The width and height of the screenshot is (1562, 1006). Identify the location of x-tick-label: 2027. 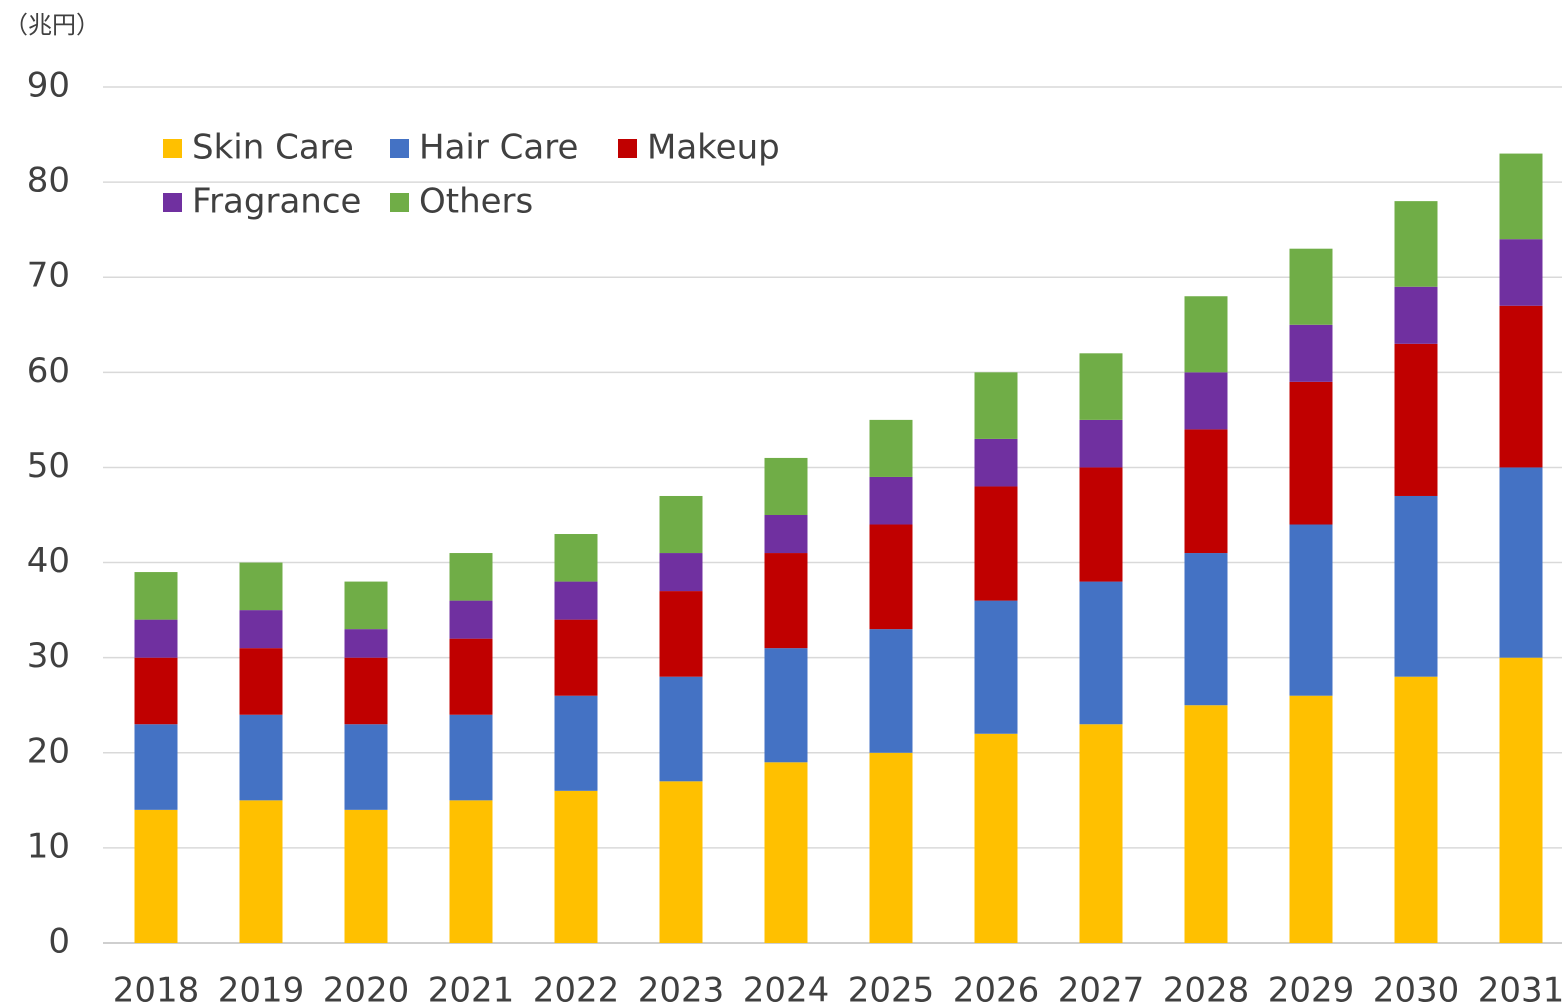
(1101, 988).